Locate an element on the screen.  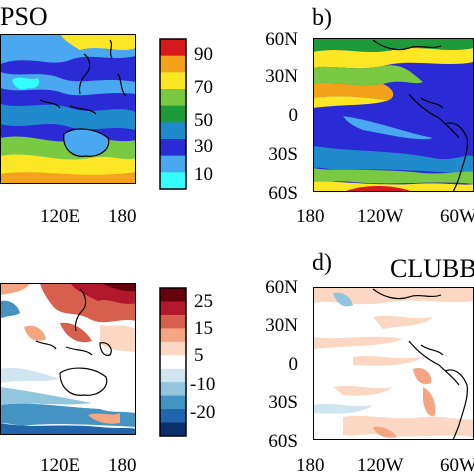
panel-c-xtick-180: 180 is located at coordinates (122, 465).